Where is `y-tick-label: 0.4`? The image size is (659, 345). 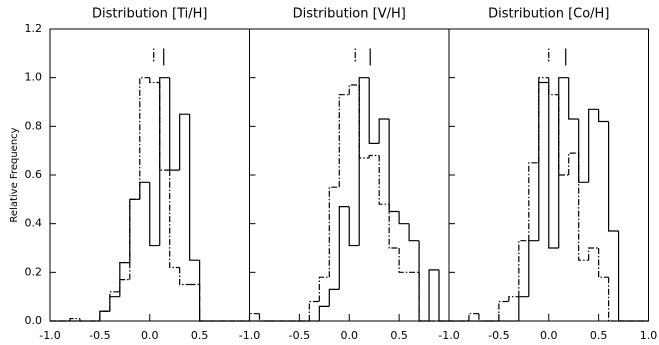
y-tick-label: 0.4 is located at coordinates (34, 223).